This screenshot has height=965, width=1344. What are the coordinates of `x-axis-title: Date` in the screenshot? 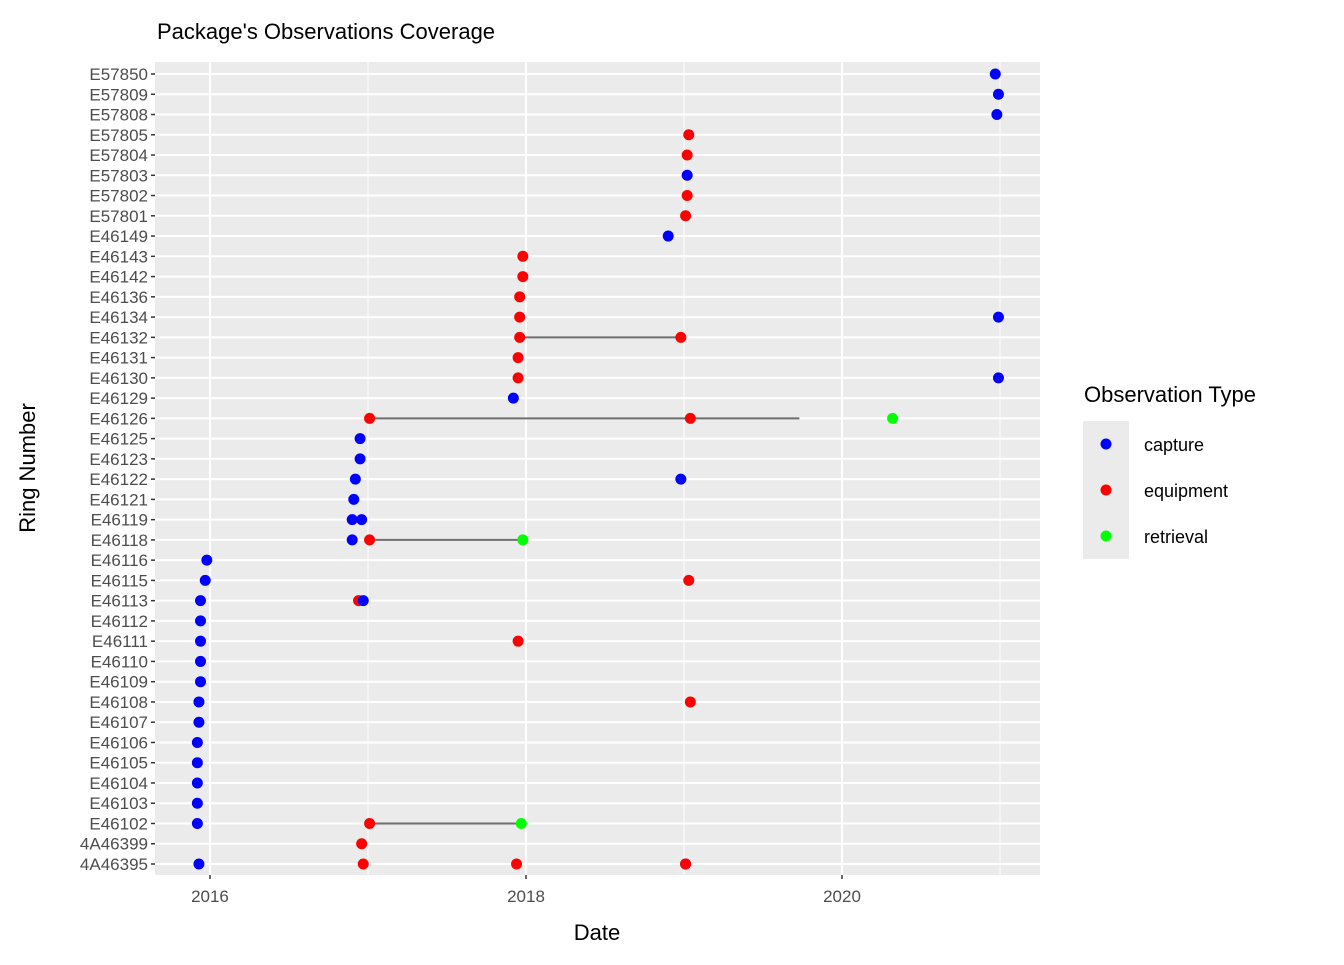 It's located at (597, 932).